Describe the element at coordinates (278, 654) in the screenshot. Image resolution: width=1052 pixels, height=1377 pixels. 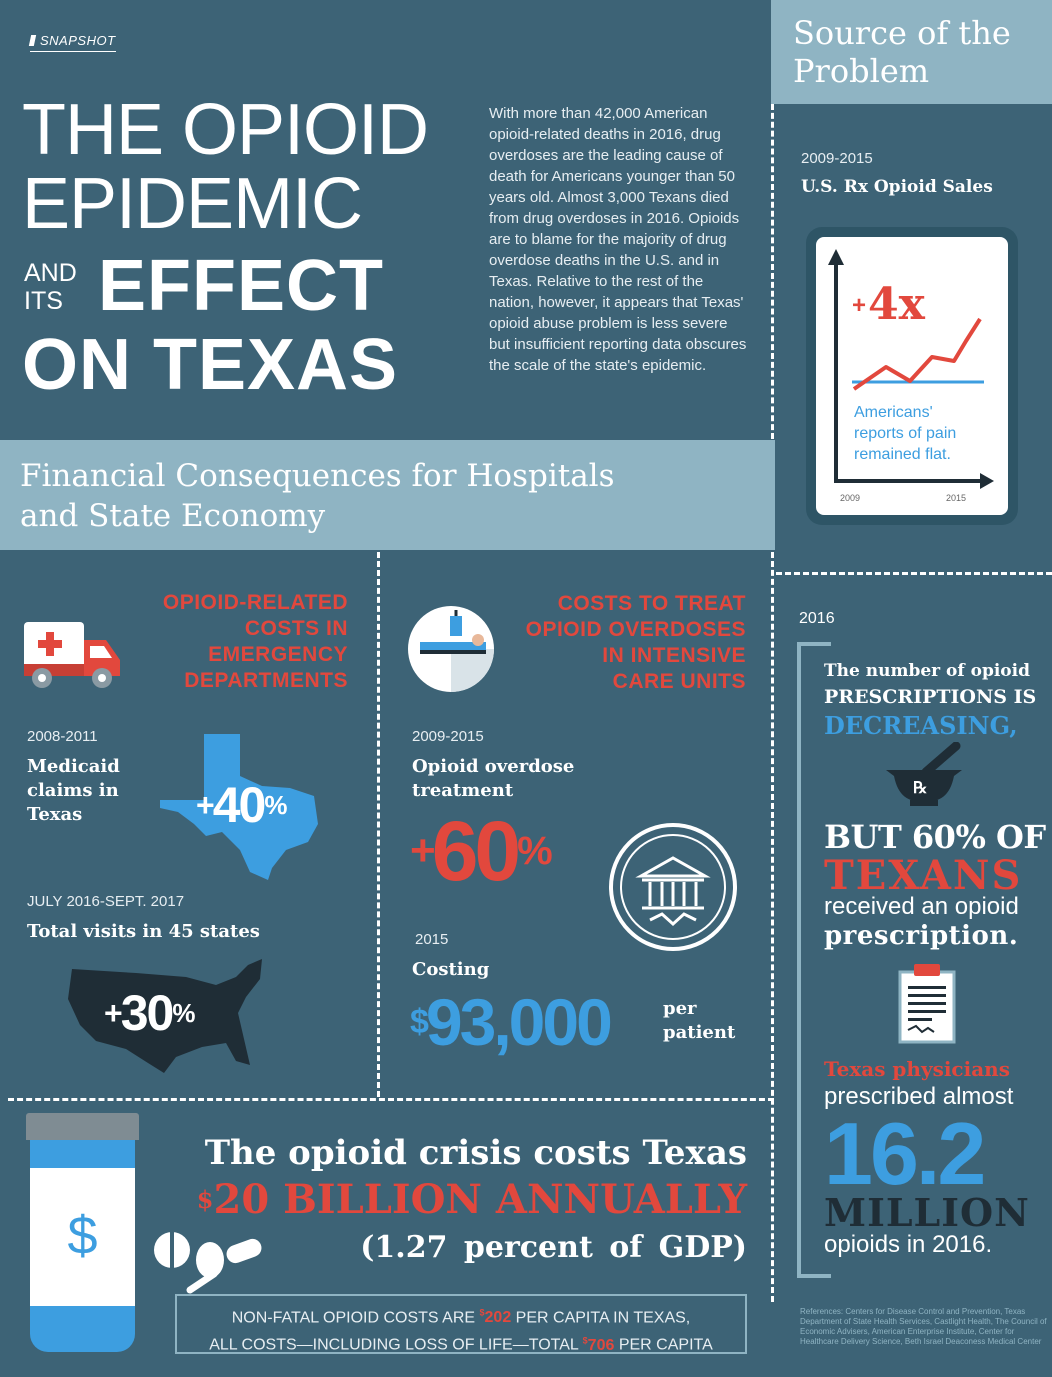
I see `emergency-heading-line-3: EMERGENCY` at that location.